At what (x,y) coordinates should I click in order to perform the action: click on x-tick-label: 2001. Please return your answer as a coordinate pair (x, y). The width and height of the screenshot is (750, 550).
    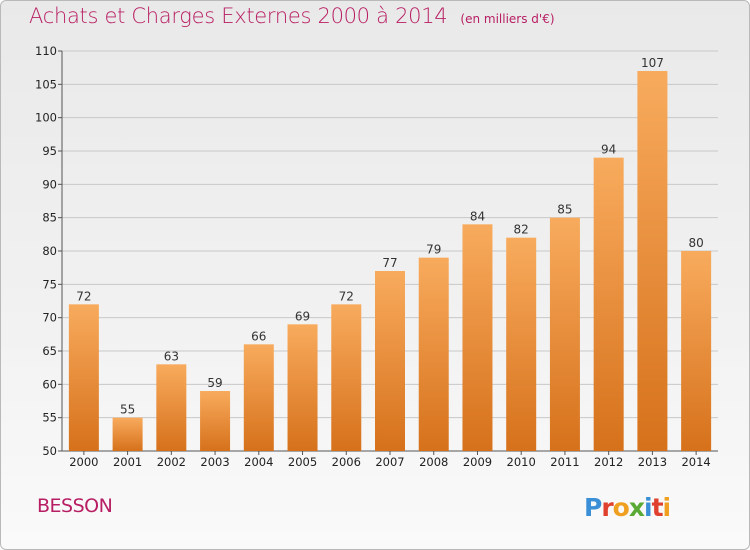
    Looking at the image, I should click on (127, 462).